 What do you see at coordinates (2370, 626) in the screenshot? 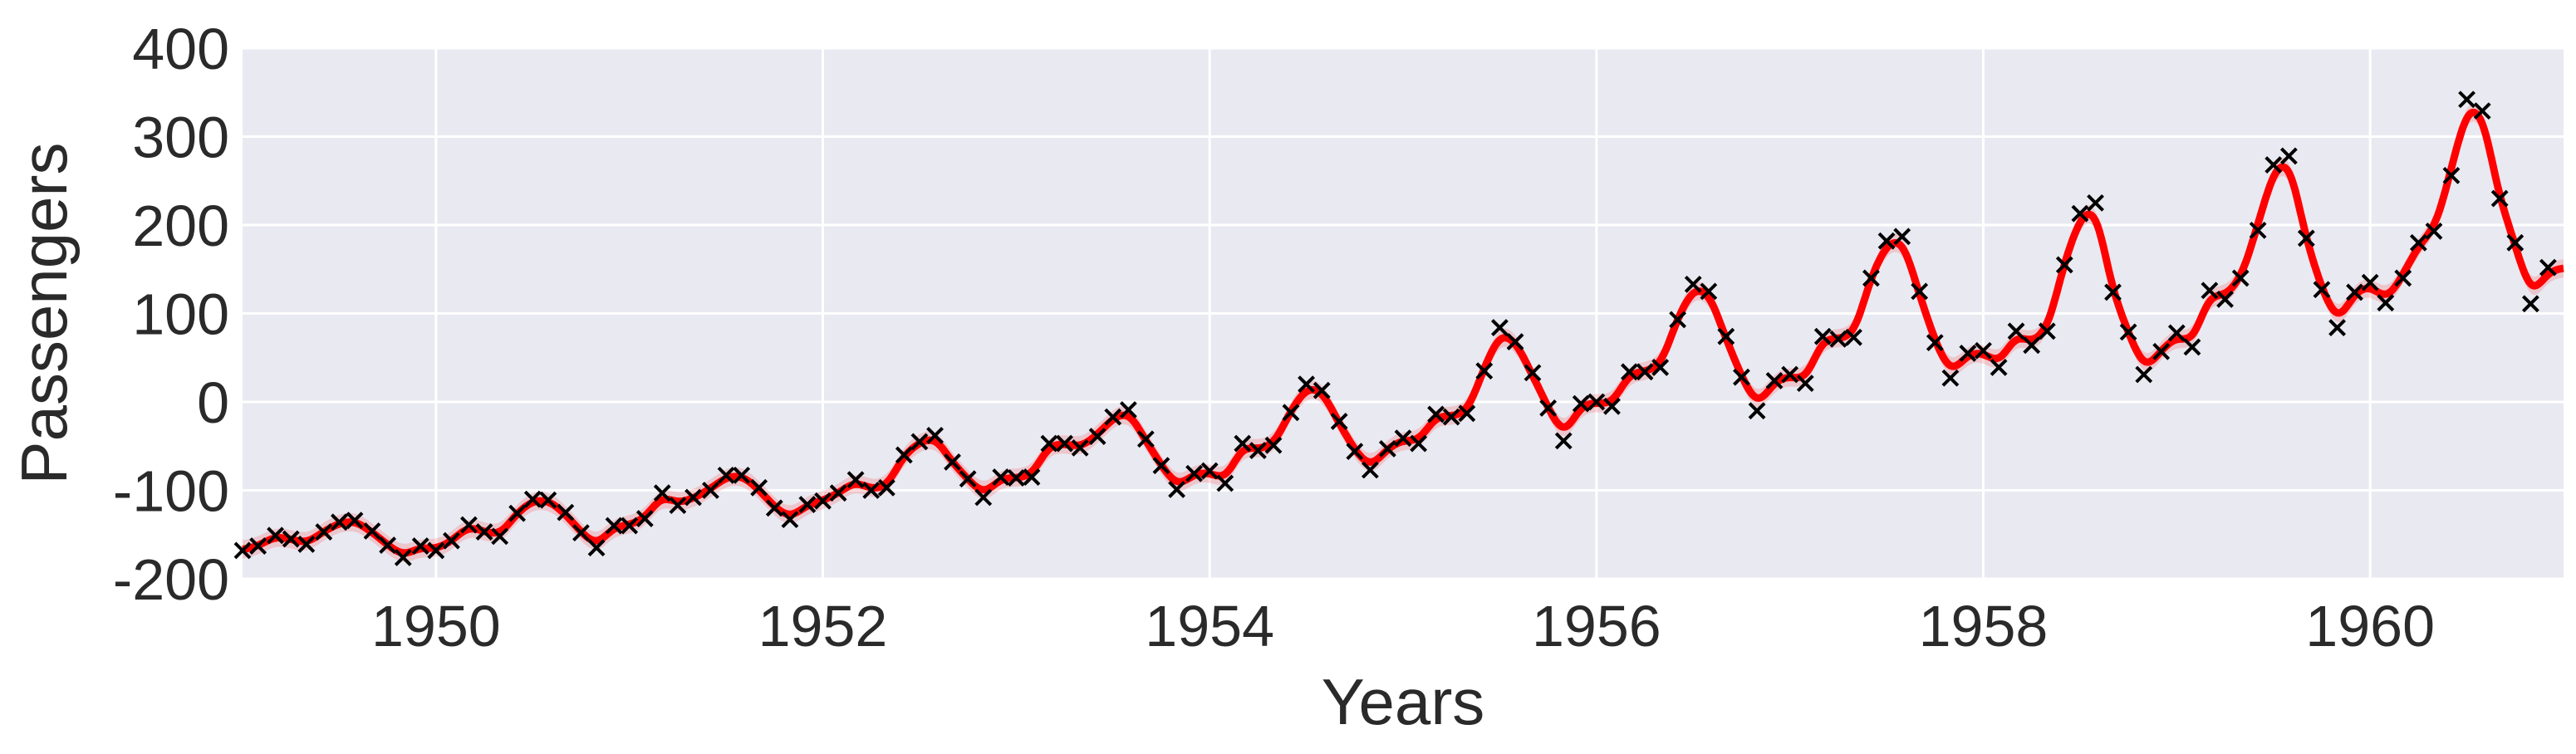
I see `x-tick-label: 1960` at bounding box center [2370, 626].